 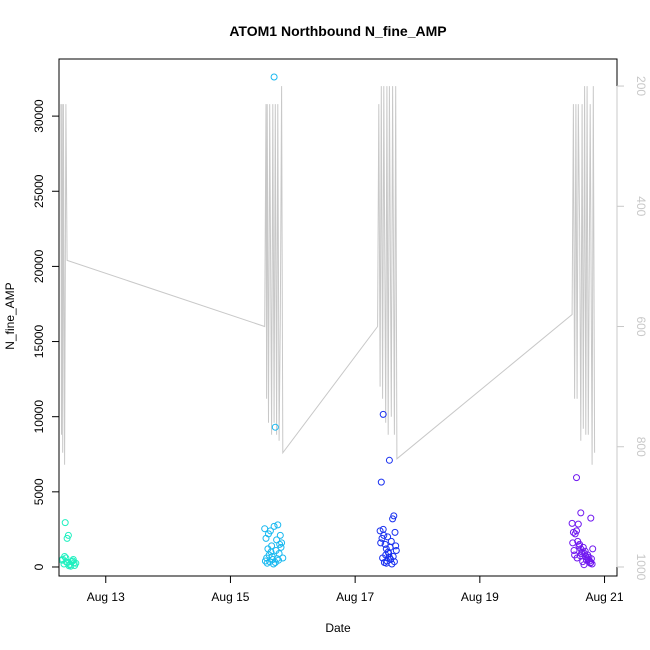 I want to click on chart-title: ATOM1 Northbound N_fine_AMP, so click(x=337, y=31).